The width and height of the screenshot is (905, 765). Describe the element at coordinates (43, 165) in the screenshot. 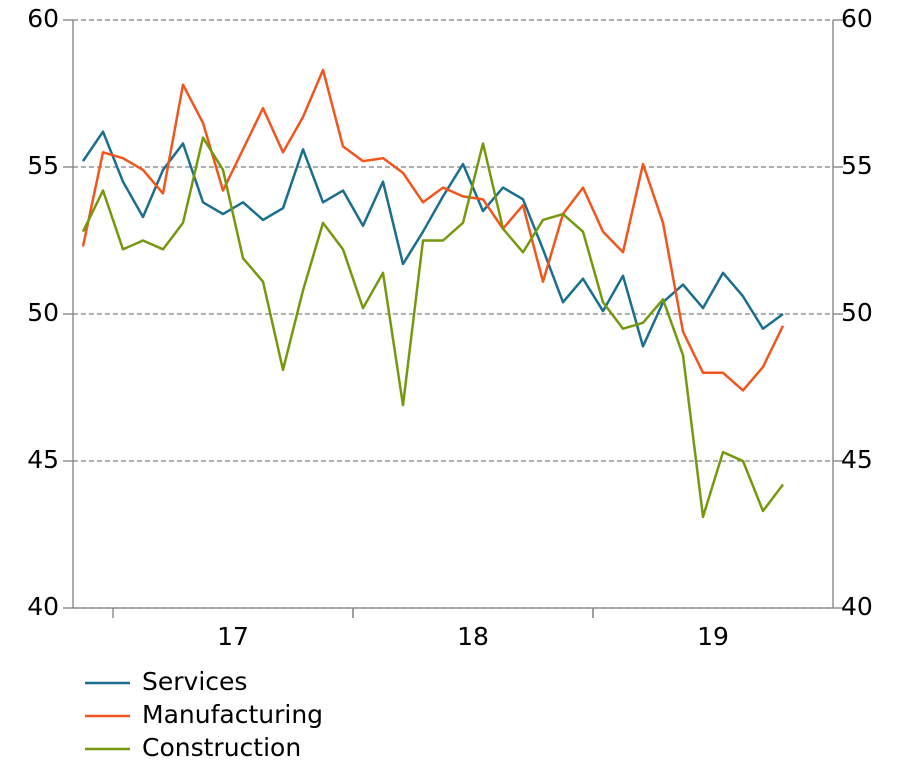

I see `y-tick-label: 55` at that location.